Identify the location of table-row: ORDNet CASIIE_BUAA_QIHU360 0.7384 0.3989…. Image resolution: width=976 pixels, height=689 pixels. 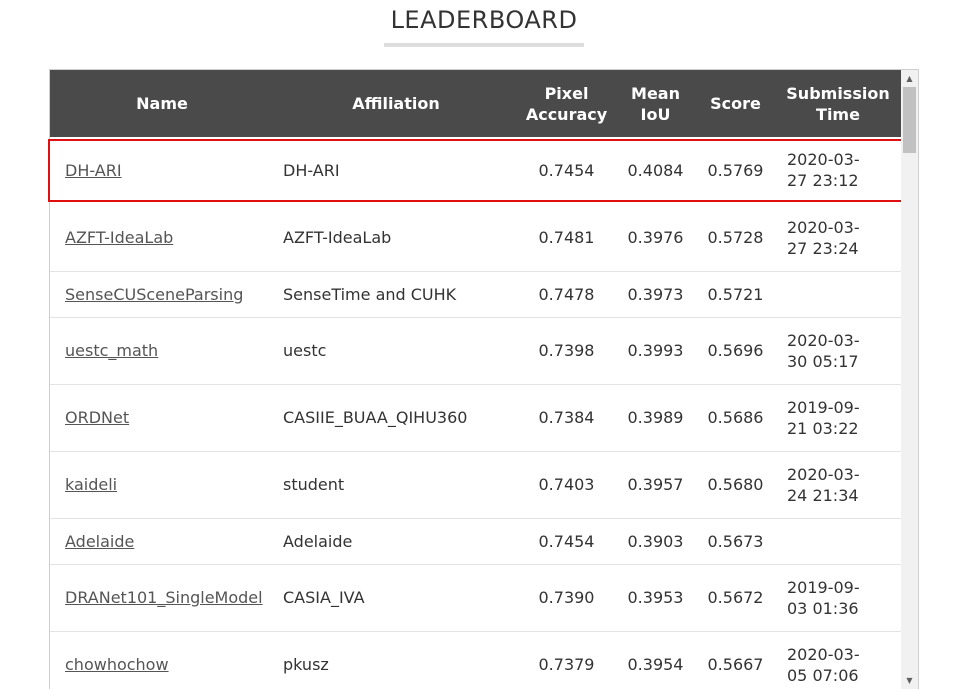
(475, 418).